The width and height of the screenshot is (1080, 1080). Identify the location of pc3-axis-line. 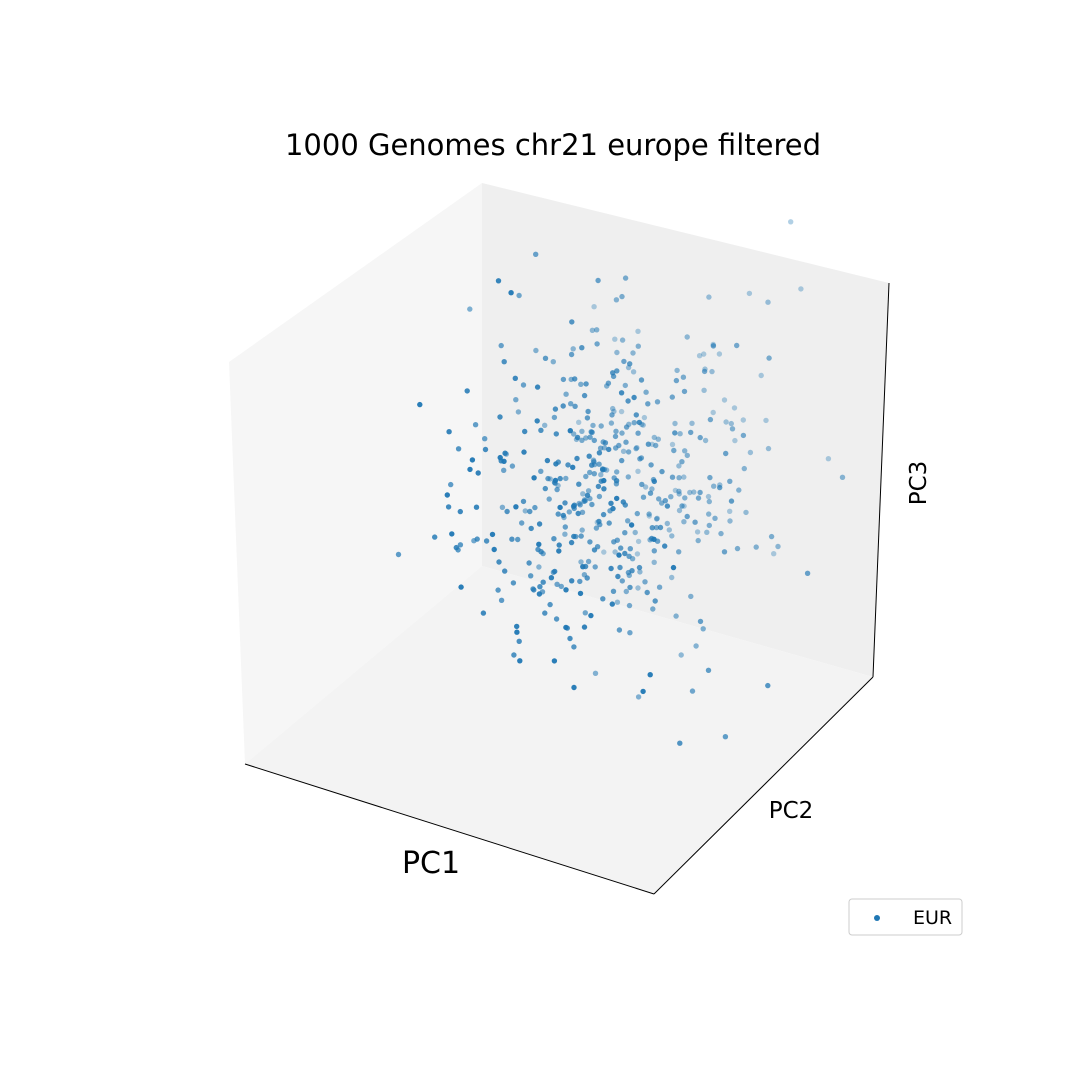
(881, 480).